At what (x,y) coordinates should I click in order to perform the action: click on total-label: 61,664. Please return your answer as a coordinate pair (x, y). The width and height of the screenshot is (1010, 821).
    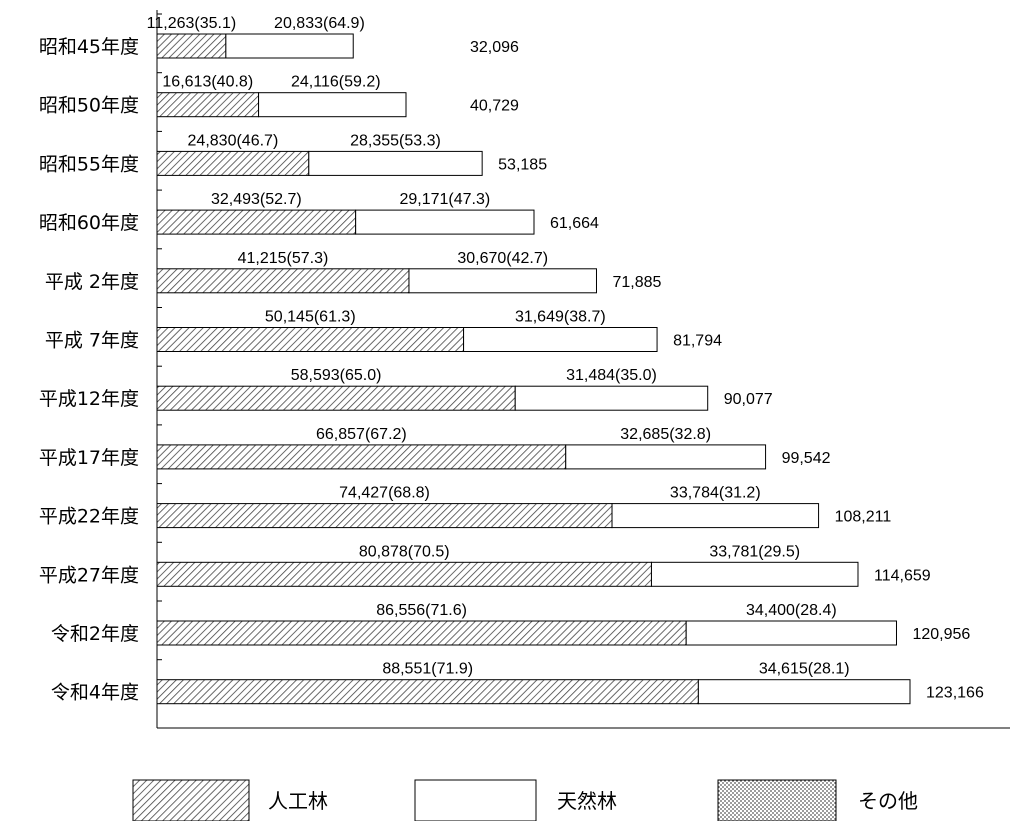
    Looking at the image, I should click on (574, 223).